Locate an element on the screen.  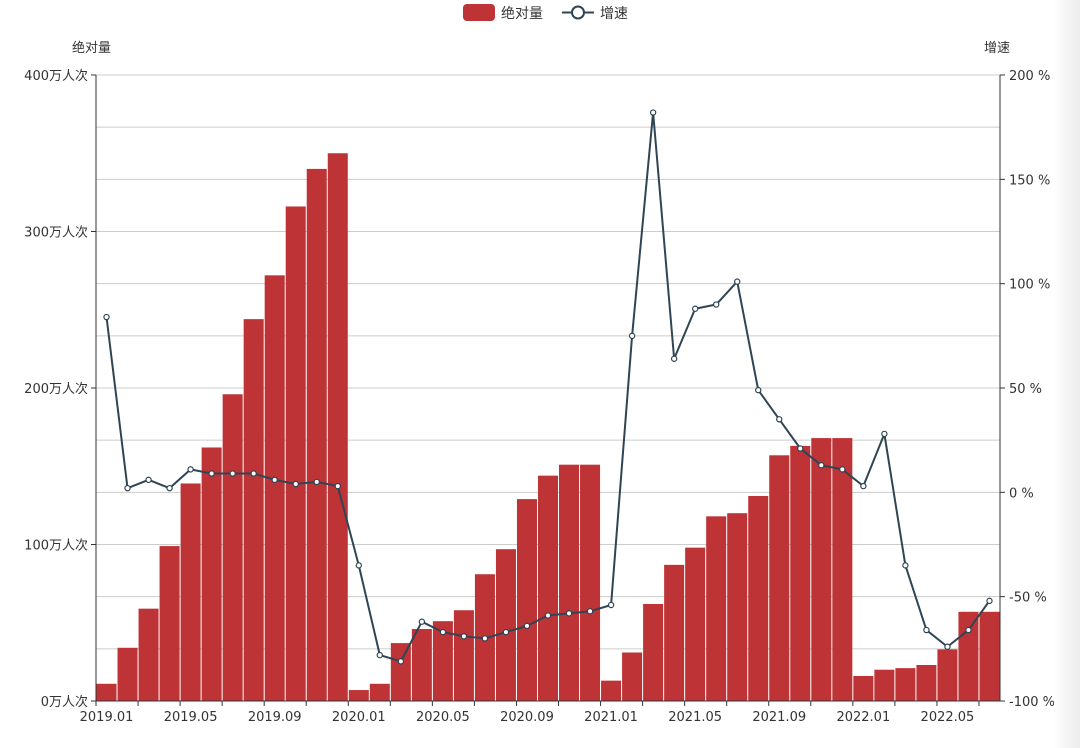
x-tick-label: 2020.05 is located at coordinates (443, 717).